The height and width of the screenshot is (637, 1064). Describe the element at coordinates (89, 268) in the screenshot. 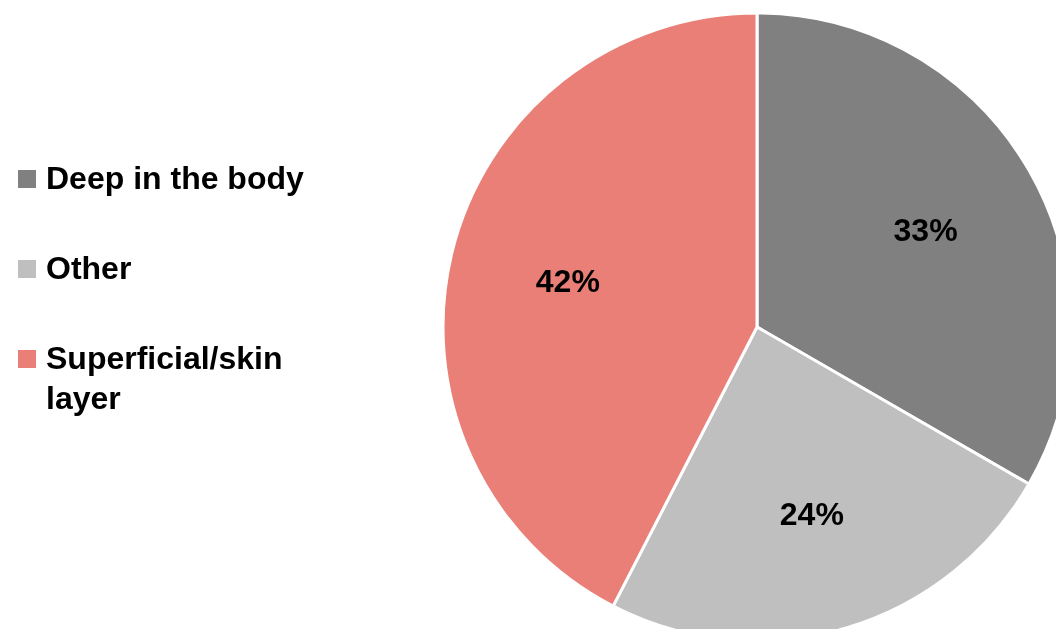

I see `legend-label: Other` at that location.